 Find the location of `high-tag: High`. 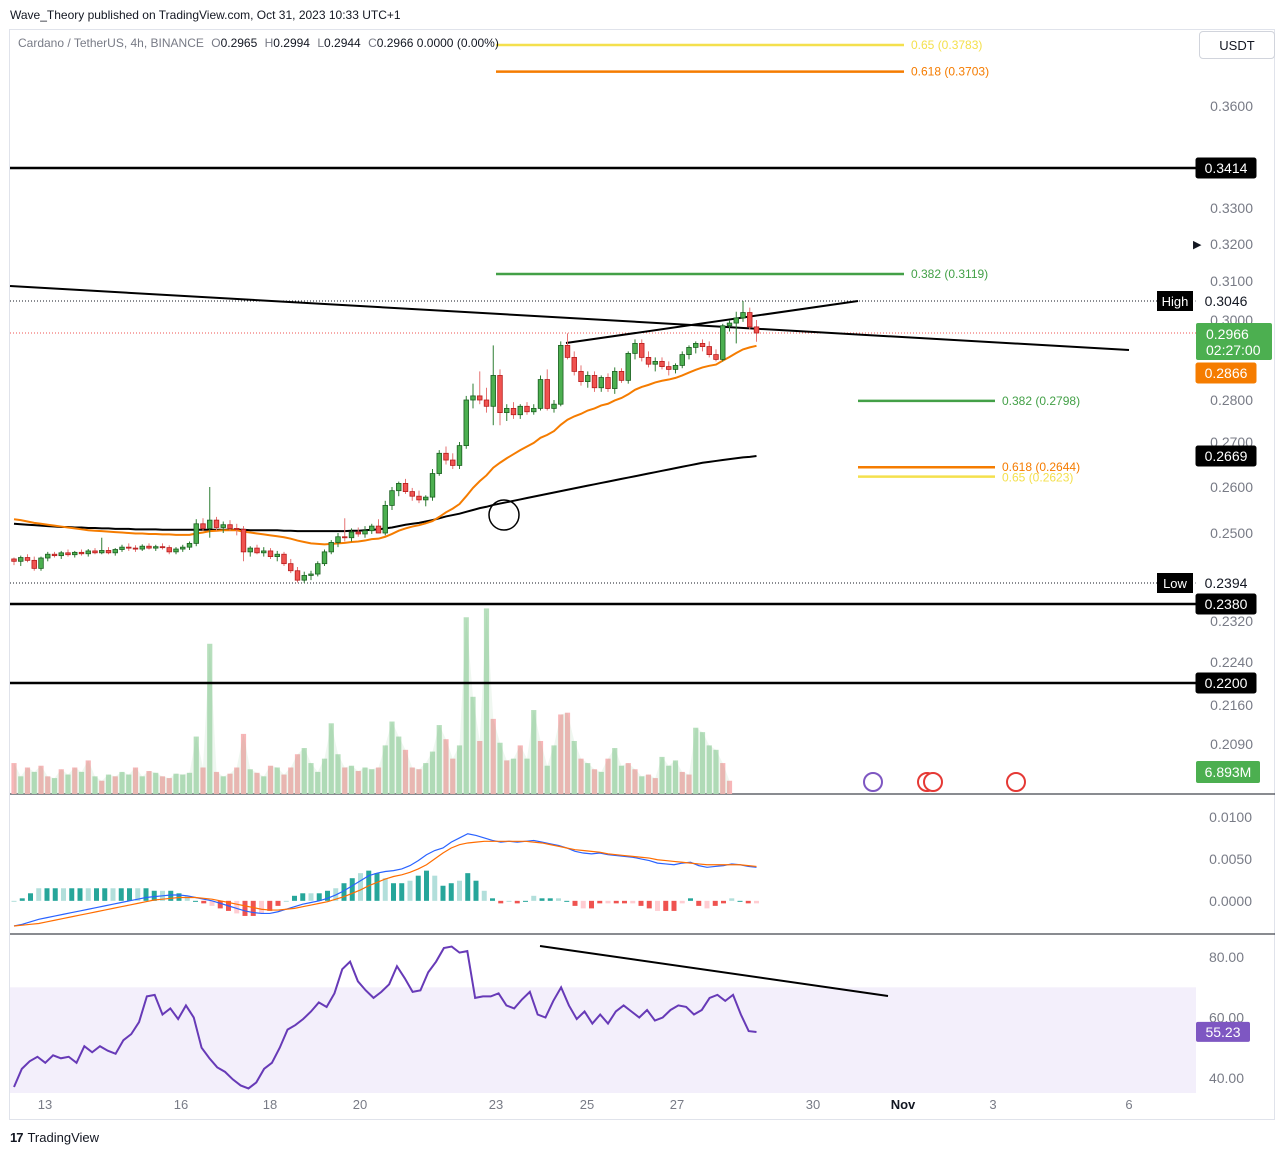

high-tag: High is located at coordinates (1175, 301).